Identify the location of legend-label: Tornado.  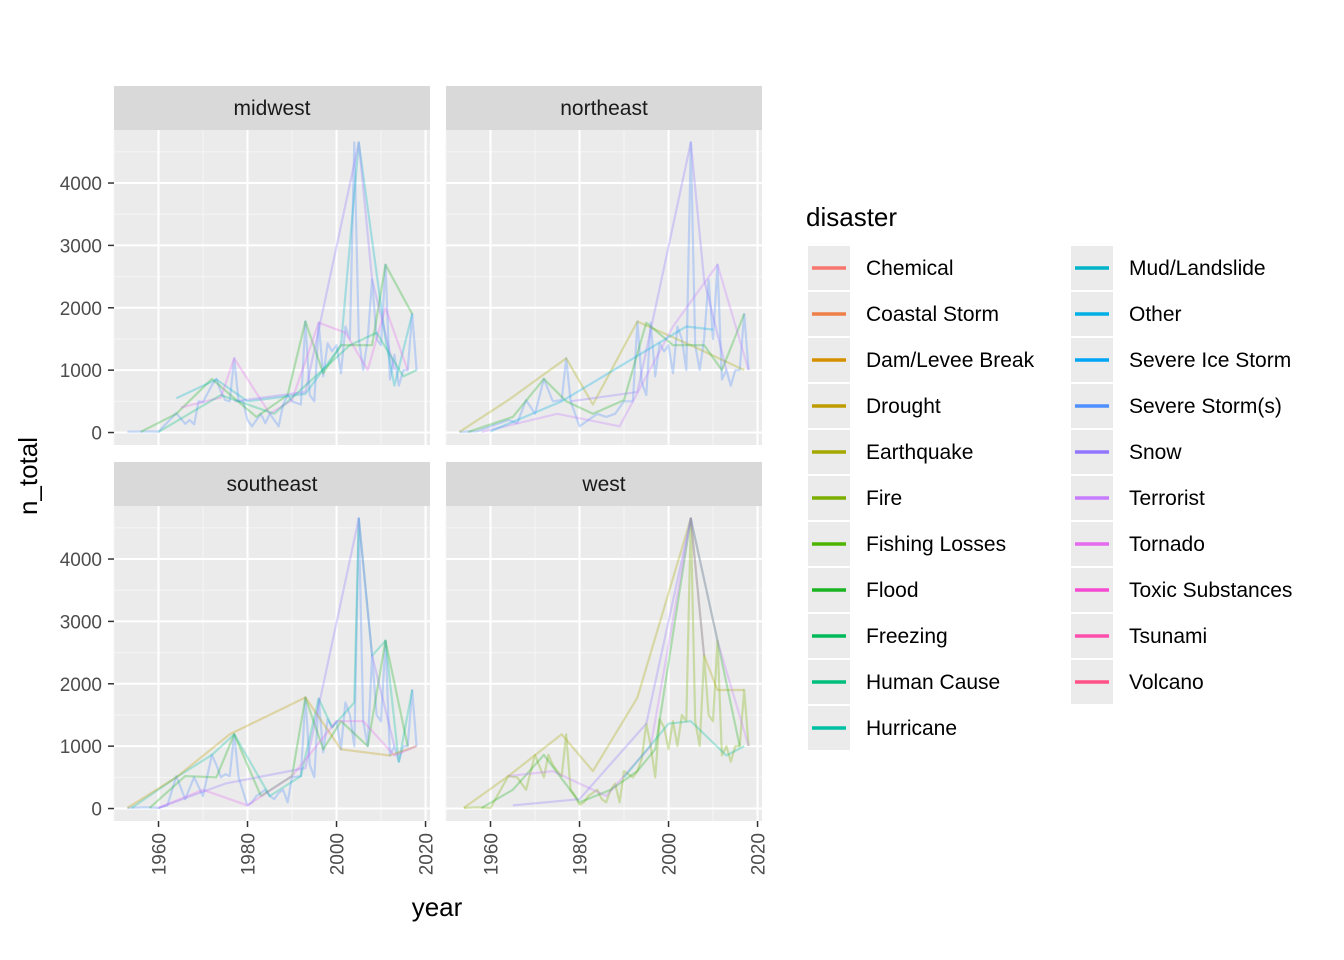
(1167, 544).